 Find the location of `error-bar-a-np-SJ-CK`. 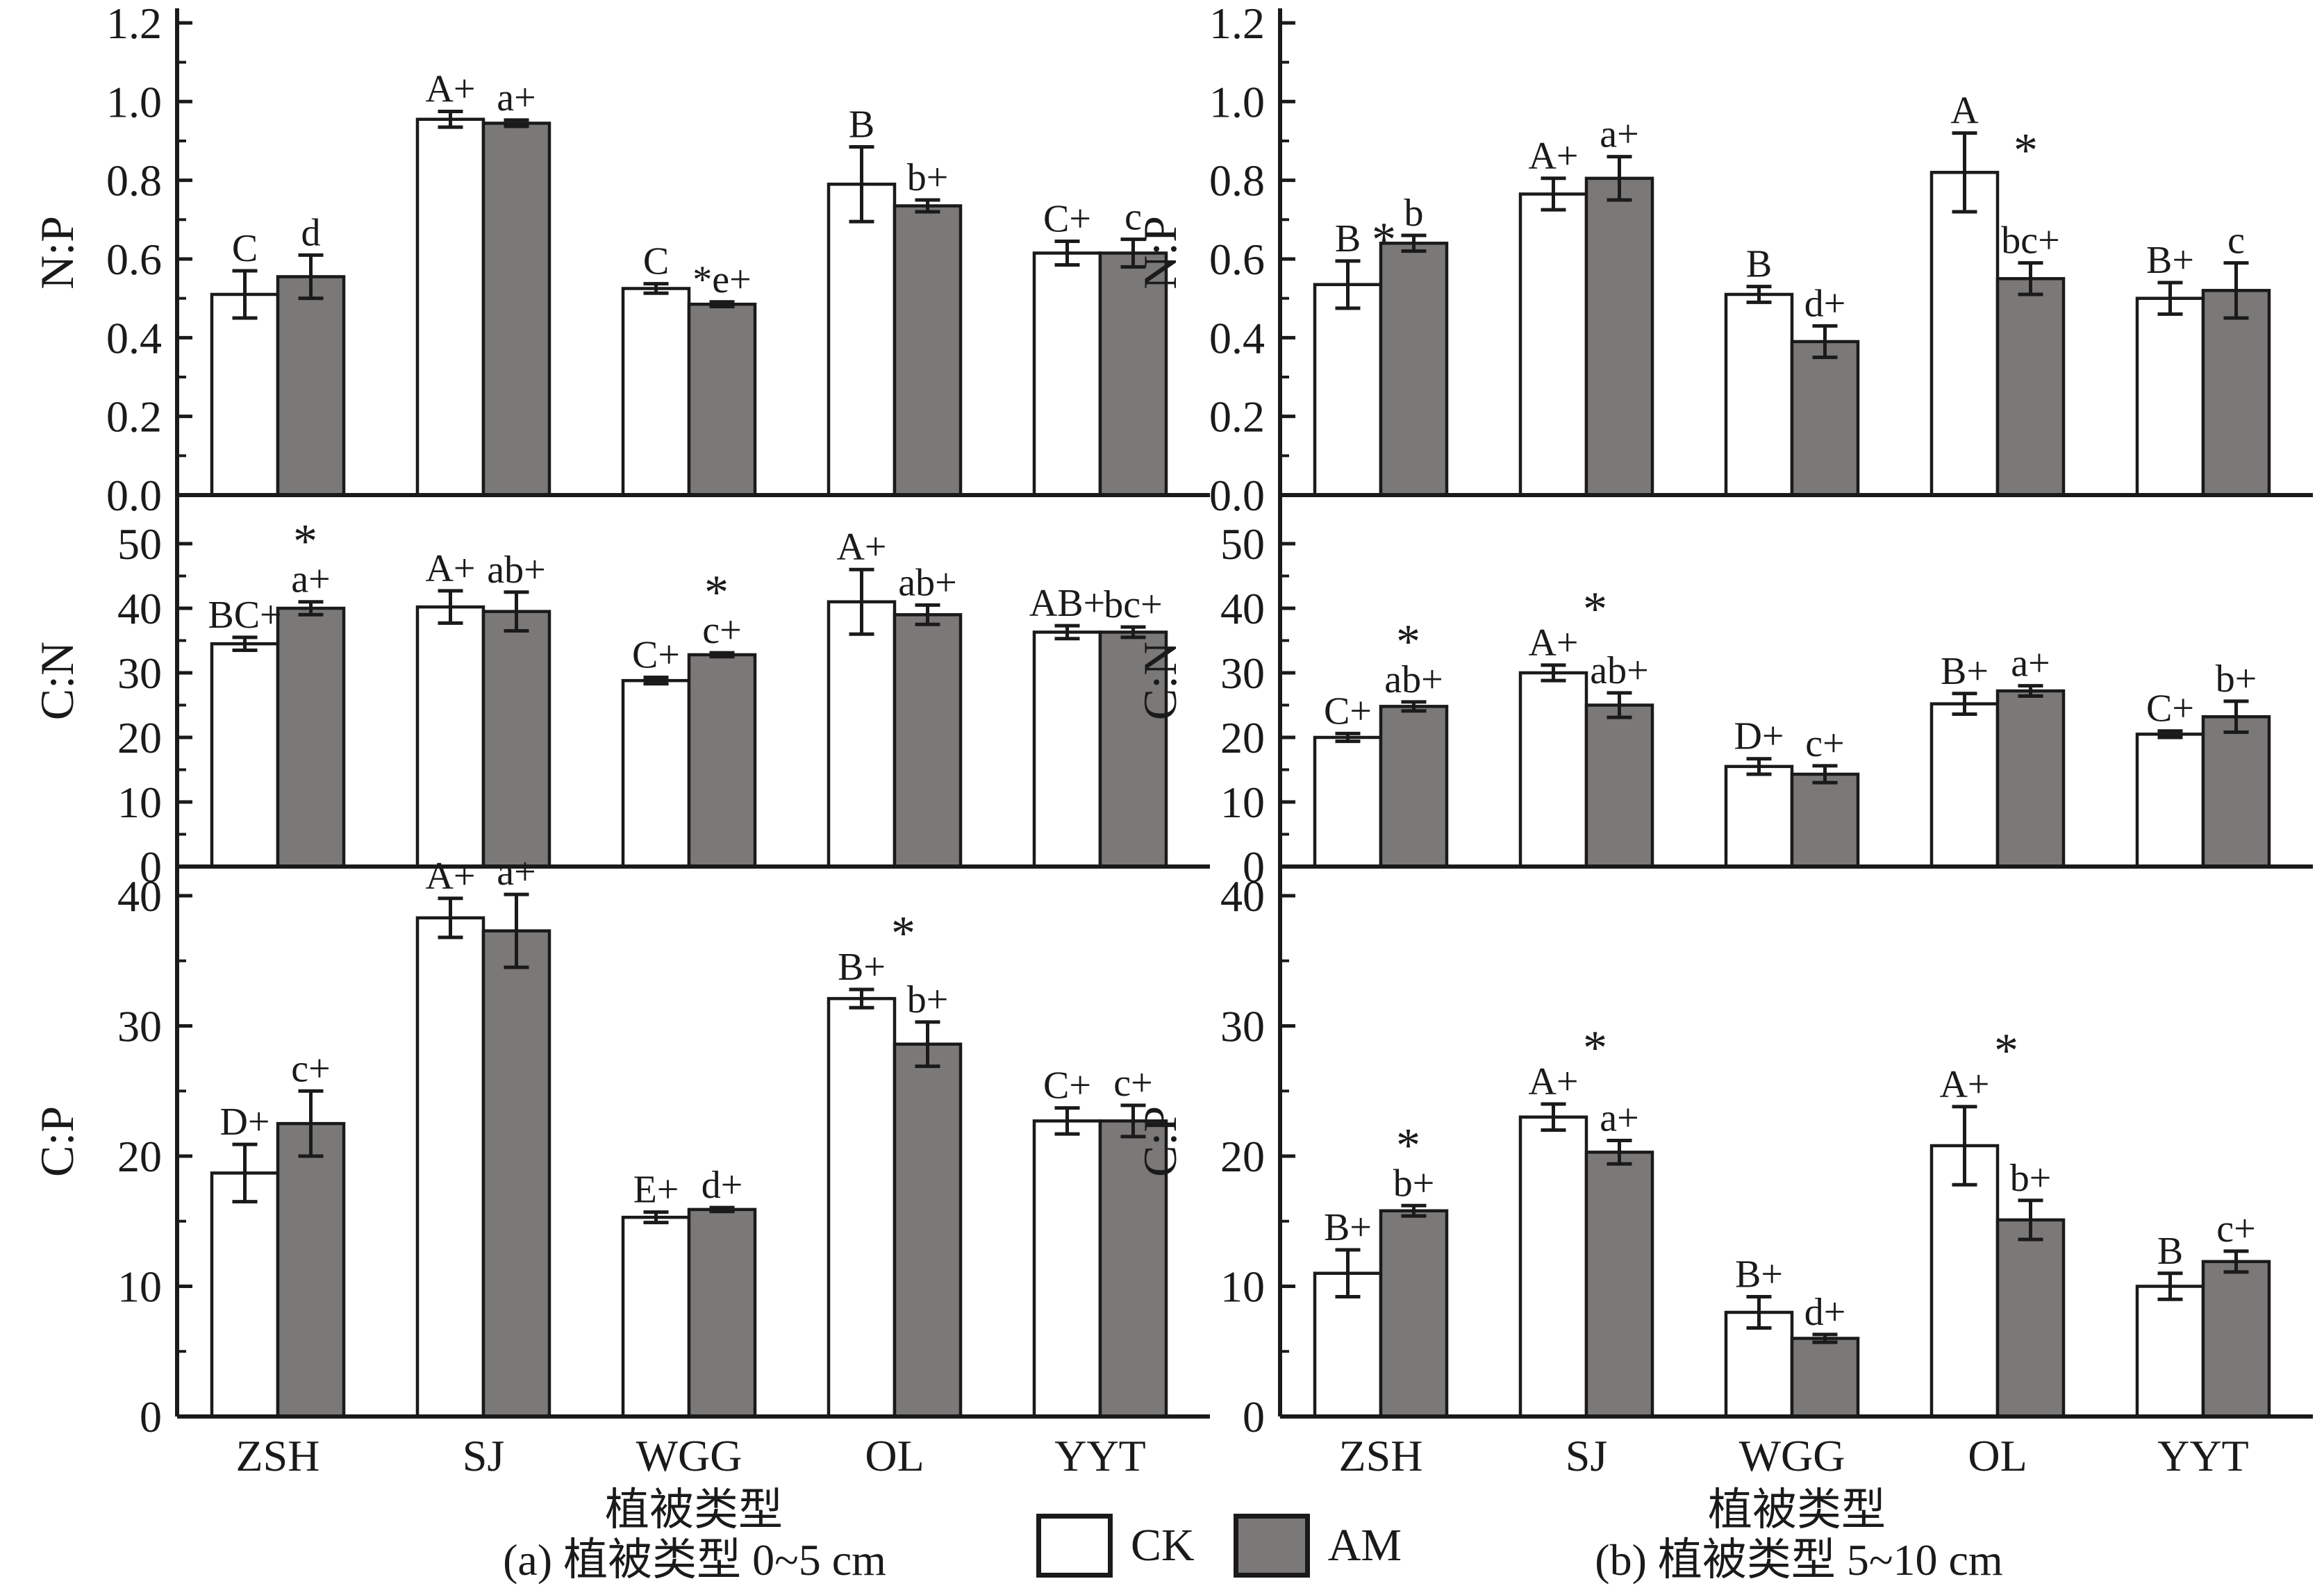

error-bar-a-np-SJ-CK is located at coordinates (450, 119).